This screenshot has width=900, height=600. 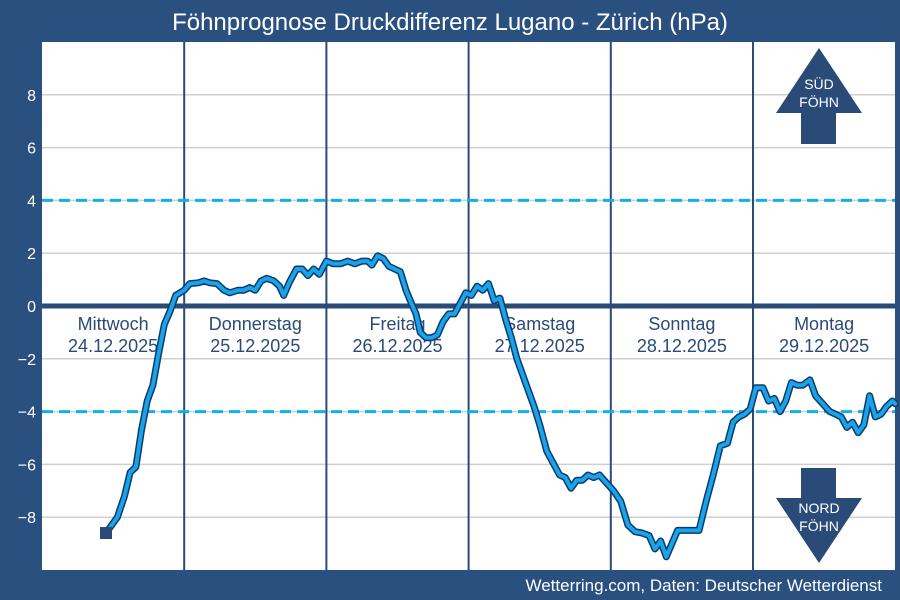 What do you see at coordinates (31, 149) in the screenshot?
I see `y-tick-label: 6` at bounding box center [31, 149].